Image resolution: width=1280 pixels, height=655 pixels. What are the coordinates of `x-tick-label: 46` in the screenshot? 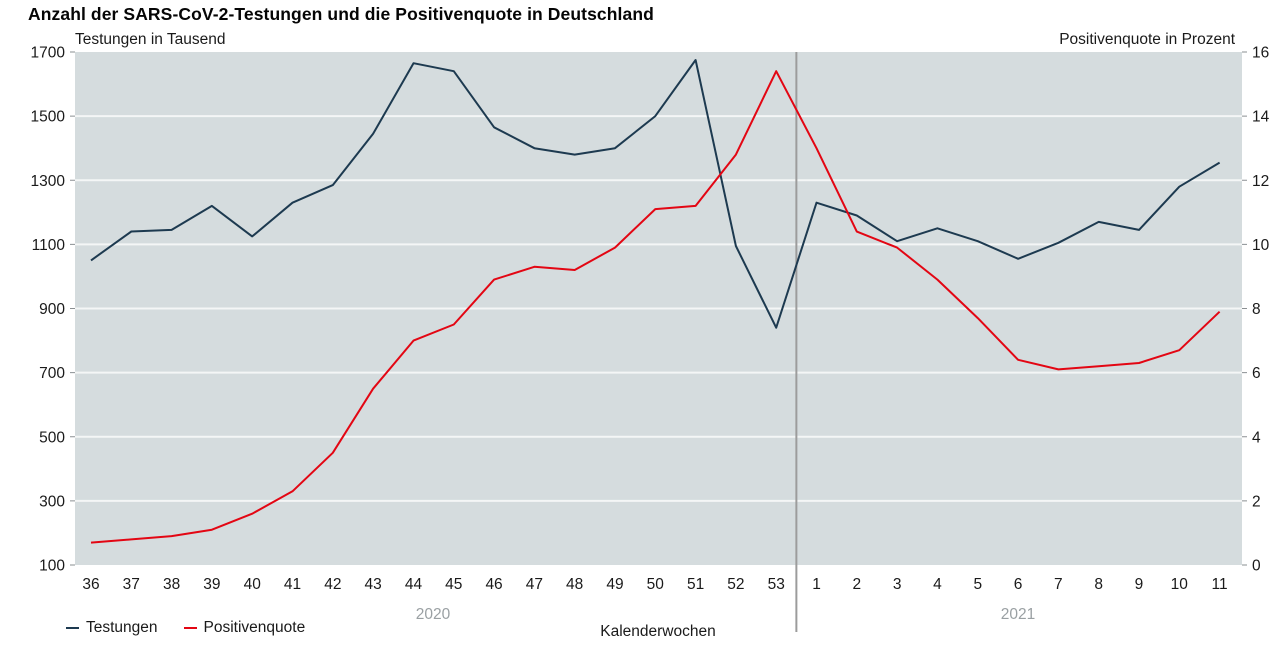 It's located at (493, 584).